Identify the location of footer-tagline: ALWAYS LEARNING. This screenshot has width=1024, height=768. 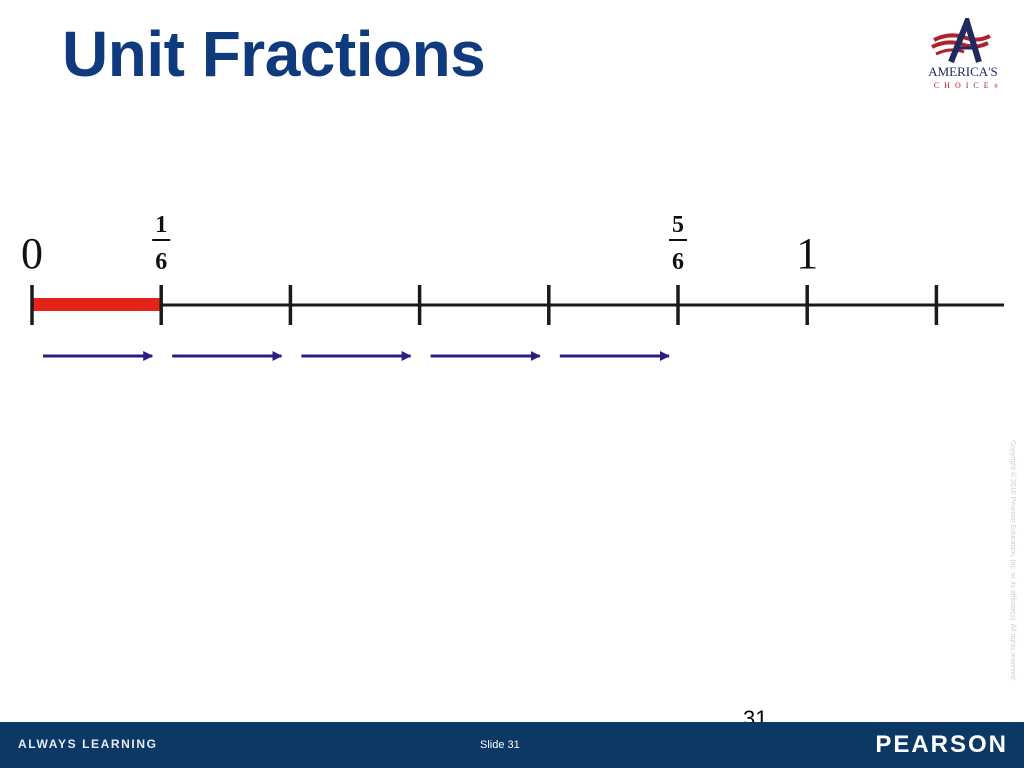
(88, 744).